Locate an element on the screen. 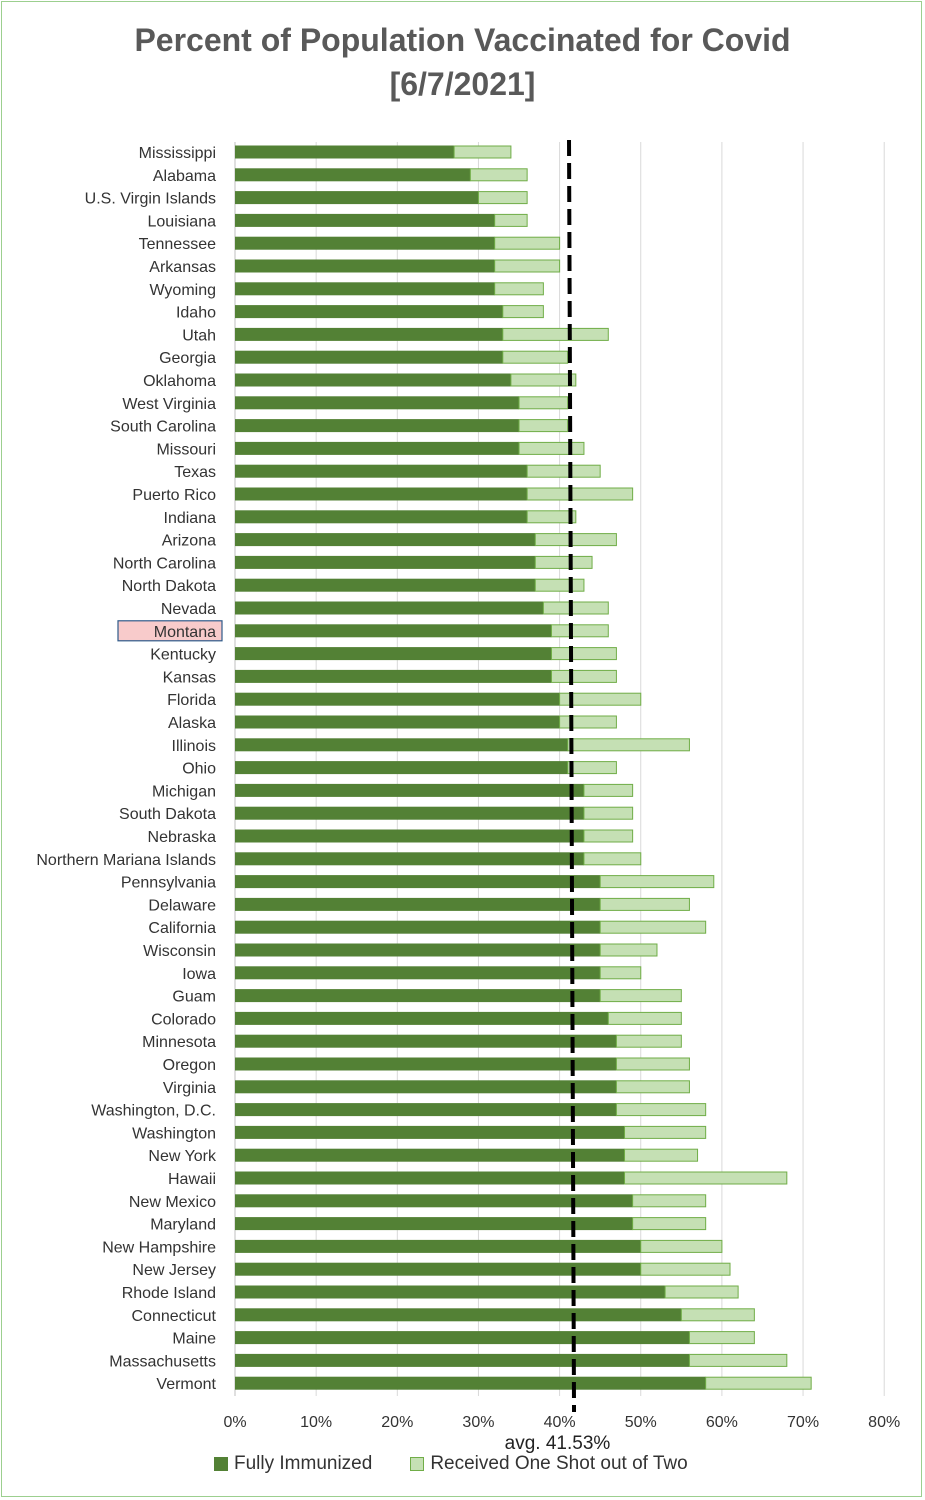 The width and height of the screenshot is (925, 1500). category-label-north-carolina: North Carolina is located at coordinates (164, 563).